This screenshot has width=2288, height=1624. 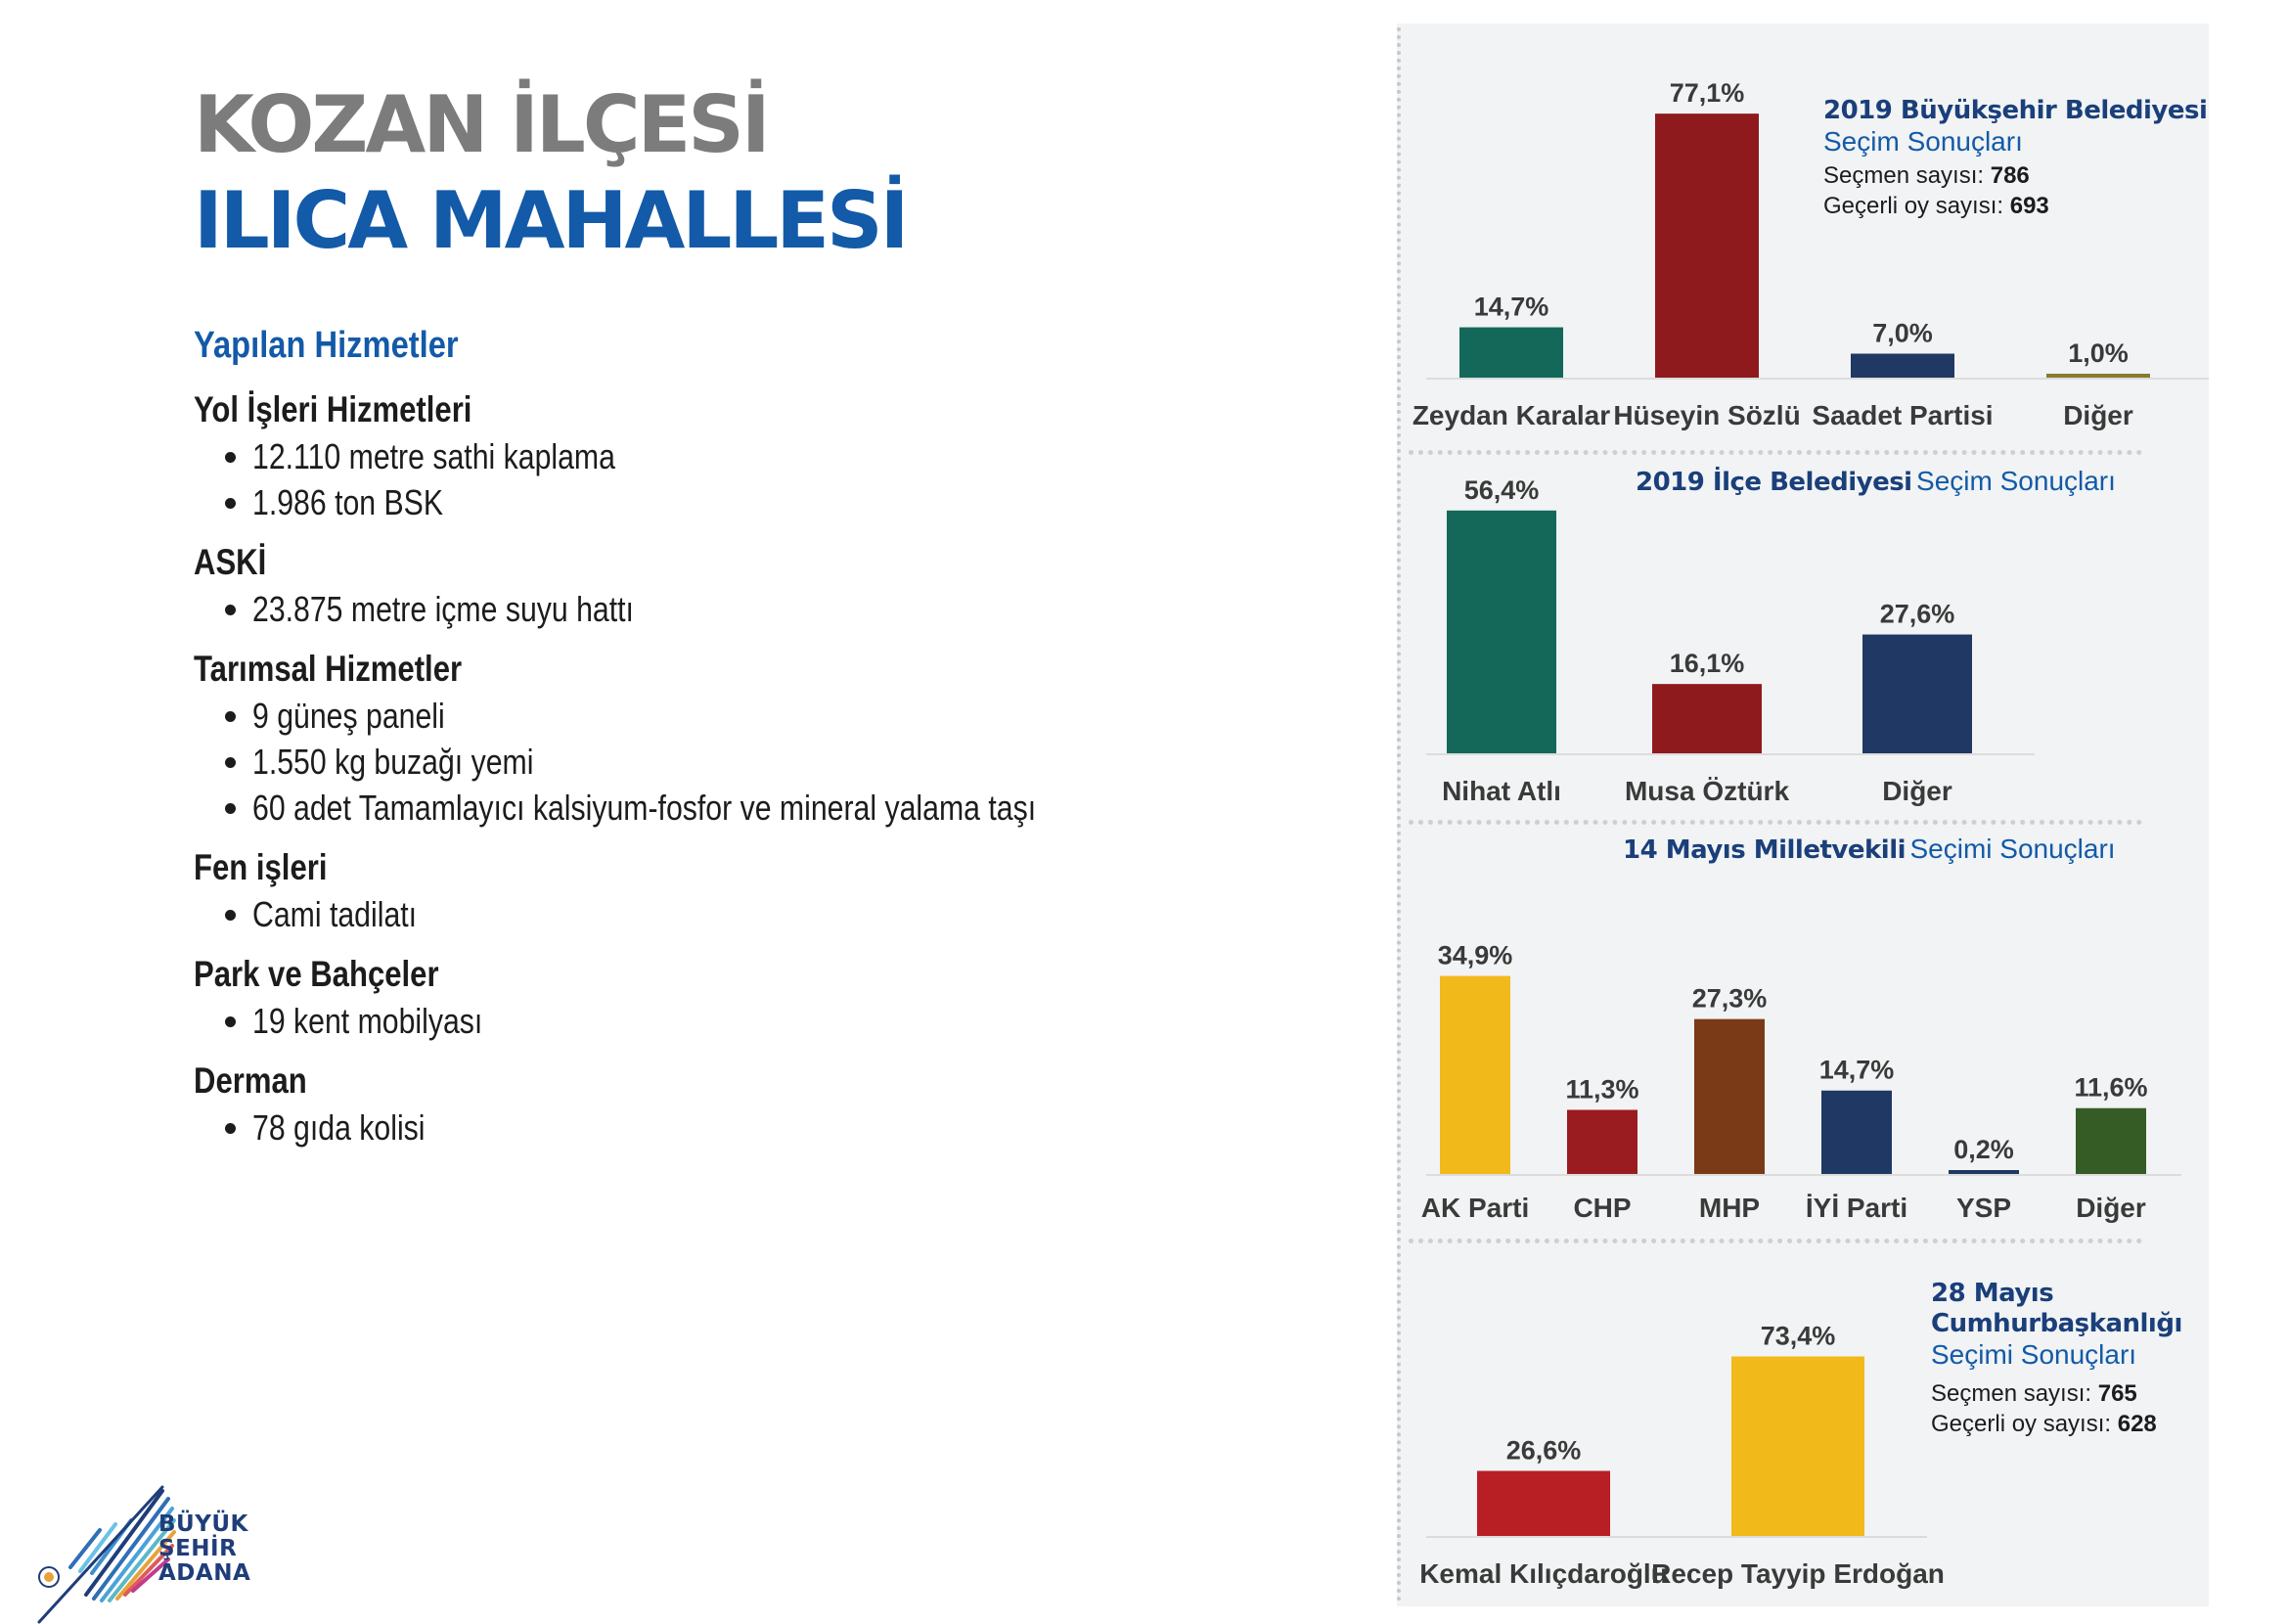 I want to click on service-item: 78 gıda kolisi, so click(x=756, y=1128).